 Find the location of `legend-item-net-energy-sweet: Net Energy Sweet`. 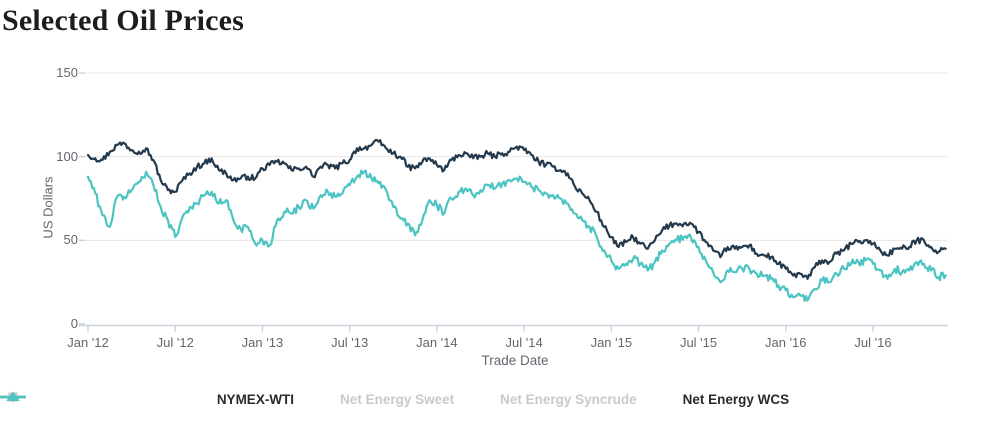

legend-item-net-energy-sweet: Net Energy Sweet is located at coordinates (231, 400).